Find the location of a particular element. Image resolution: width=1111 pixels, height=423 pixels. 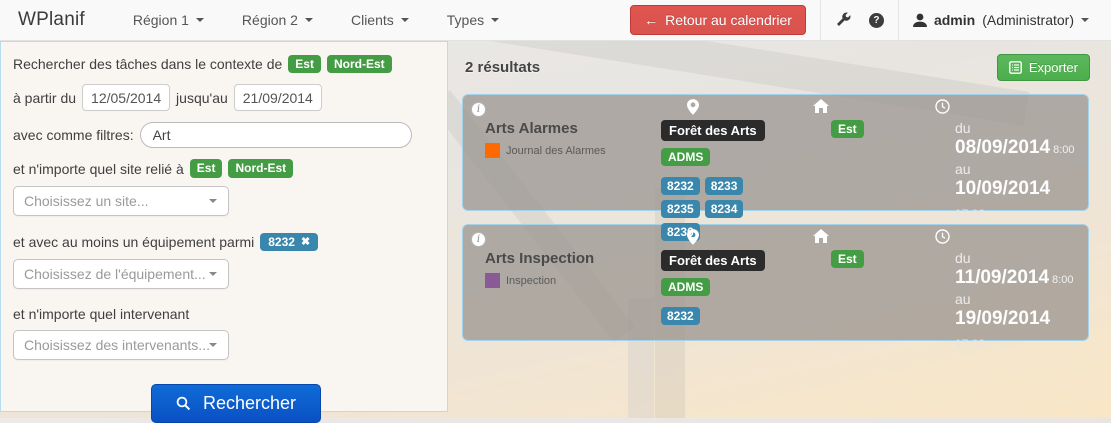

nav-menu-region1: Région 1 is located at coordinates (168, 20).